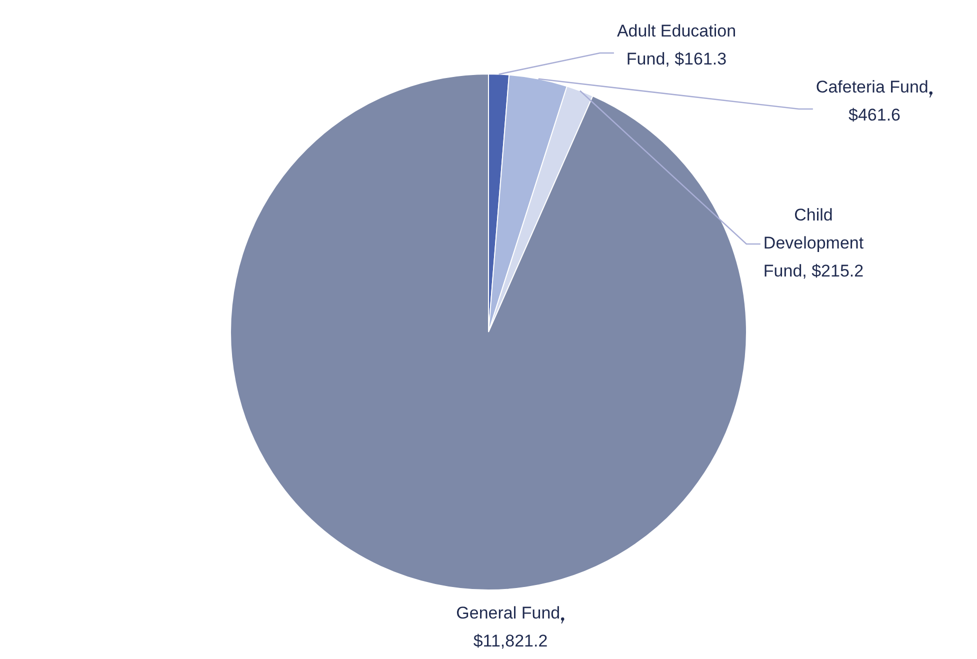  What do you see at coordinates (874, 115) in the screenshot?
I see `data-label: $461.6` at bounding box center [874, 115].